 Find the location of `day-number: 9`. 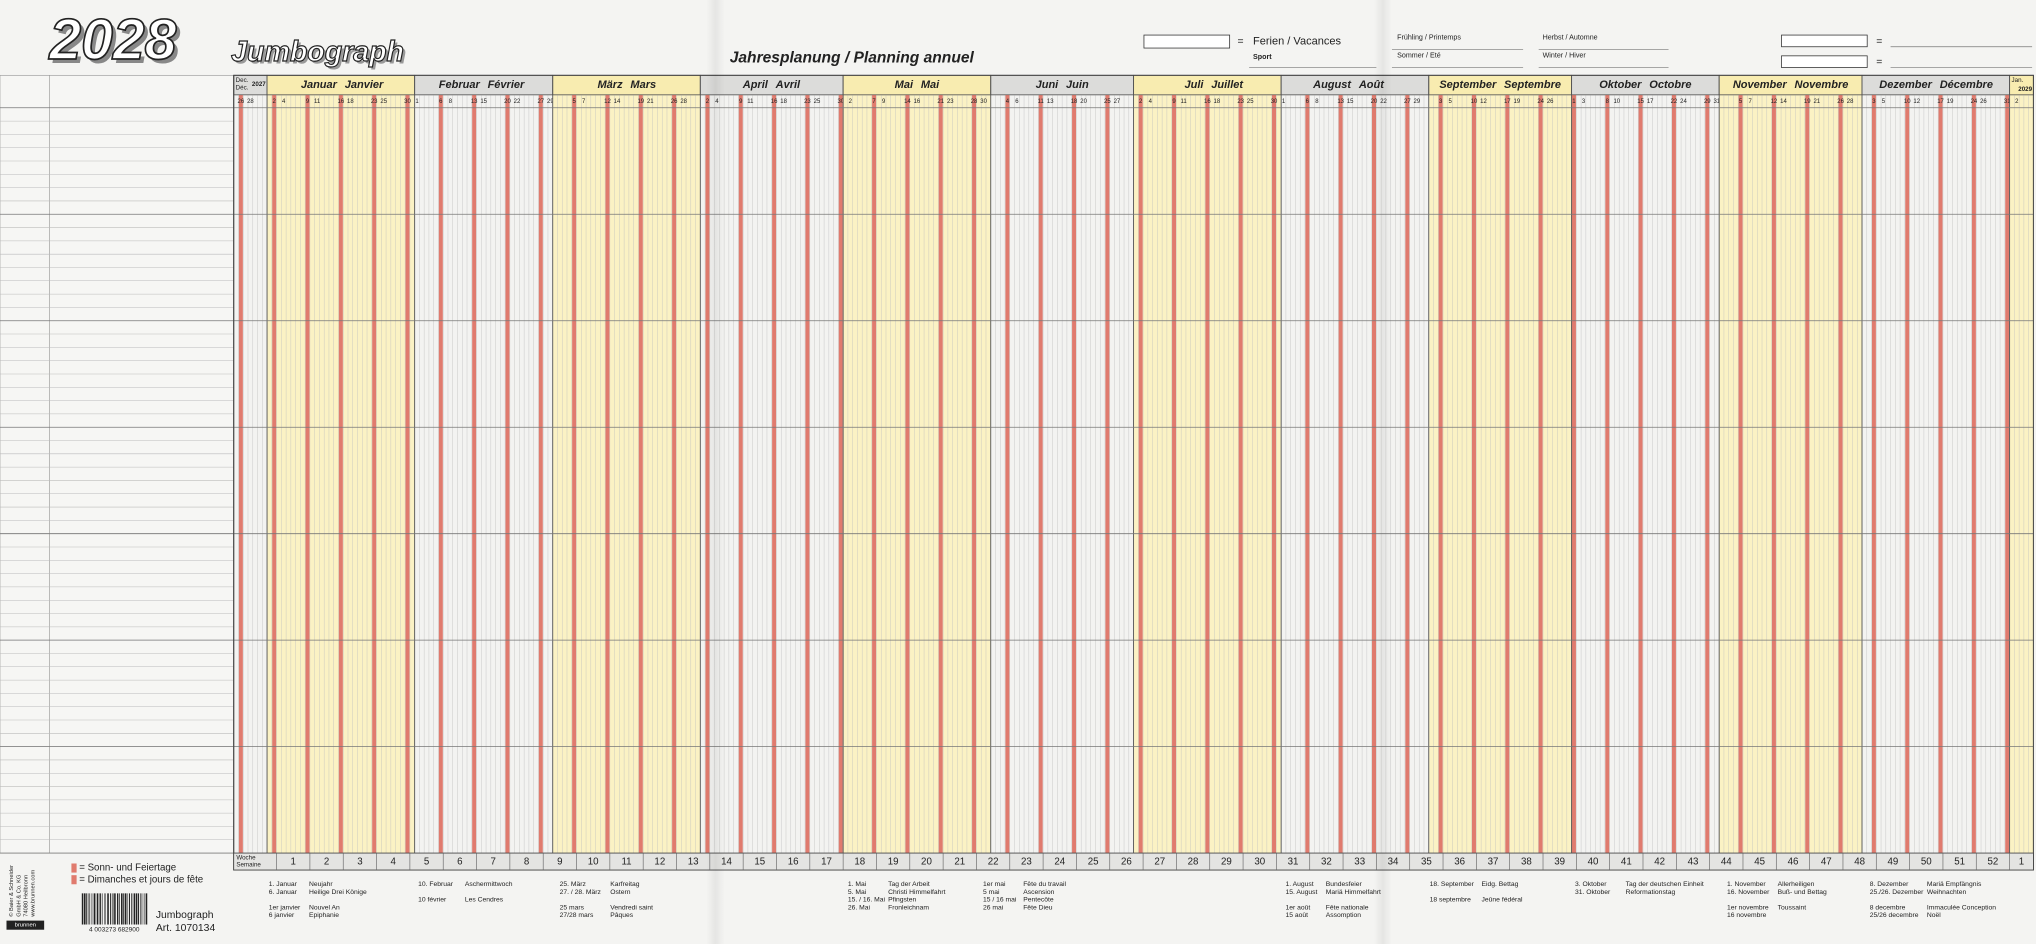

day-number: 9 is located at coordinates (884, 102).